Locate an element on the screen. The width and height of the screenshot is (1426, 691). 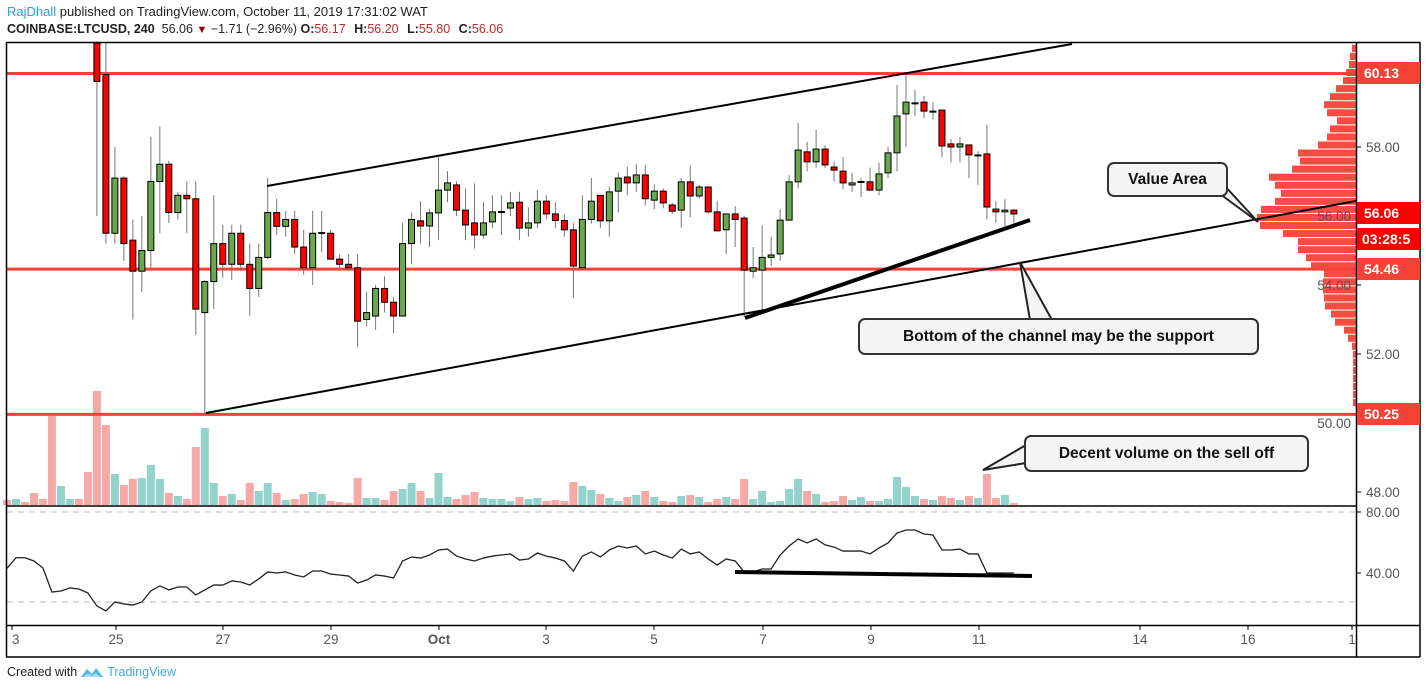
time-tick-label: 16 is located at coordinates (1247, 639).